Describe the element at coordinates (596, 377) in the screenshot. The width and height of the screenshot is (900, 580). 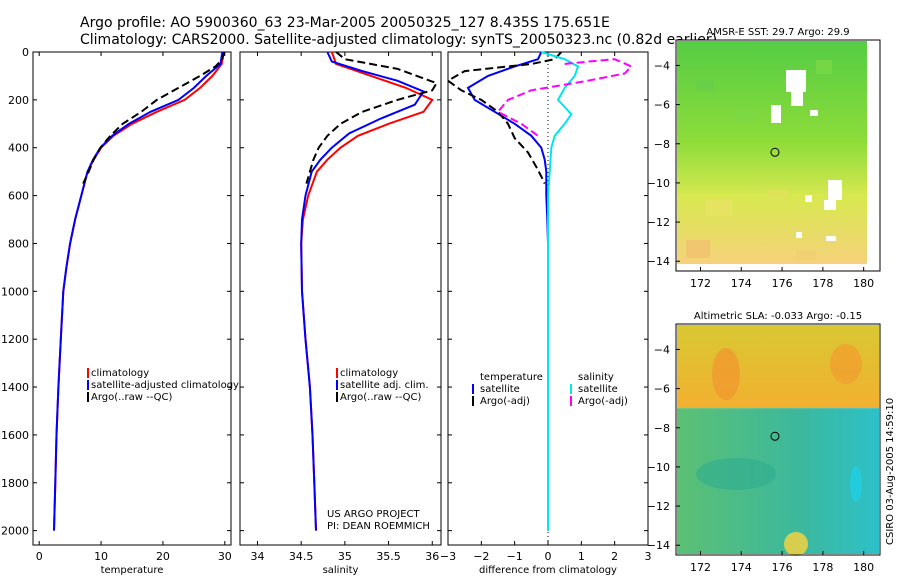
I see `legend-group-title: salinity` at that location.